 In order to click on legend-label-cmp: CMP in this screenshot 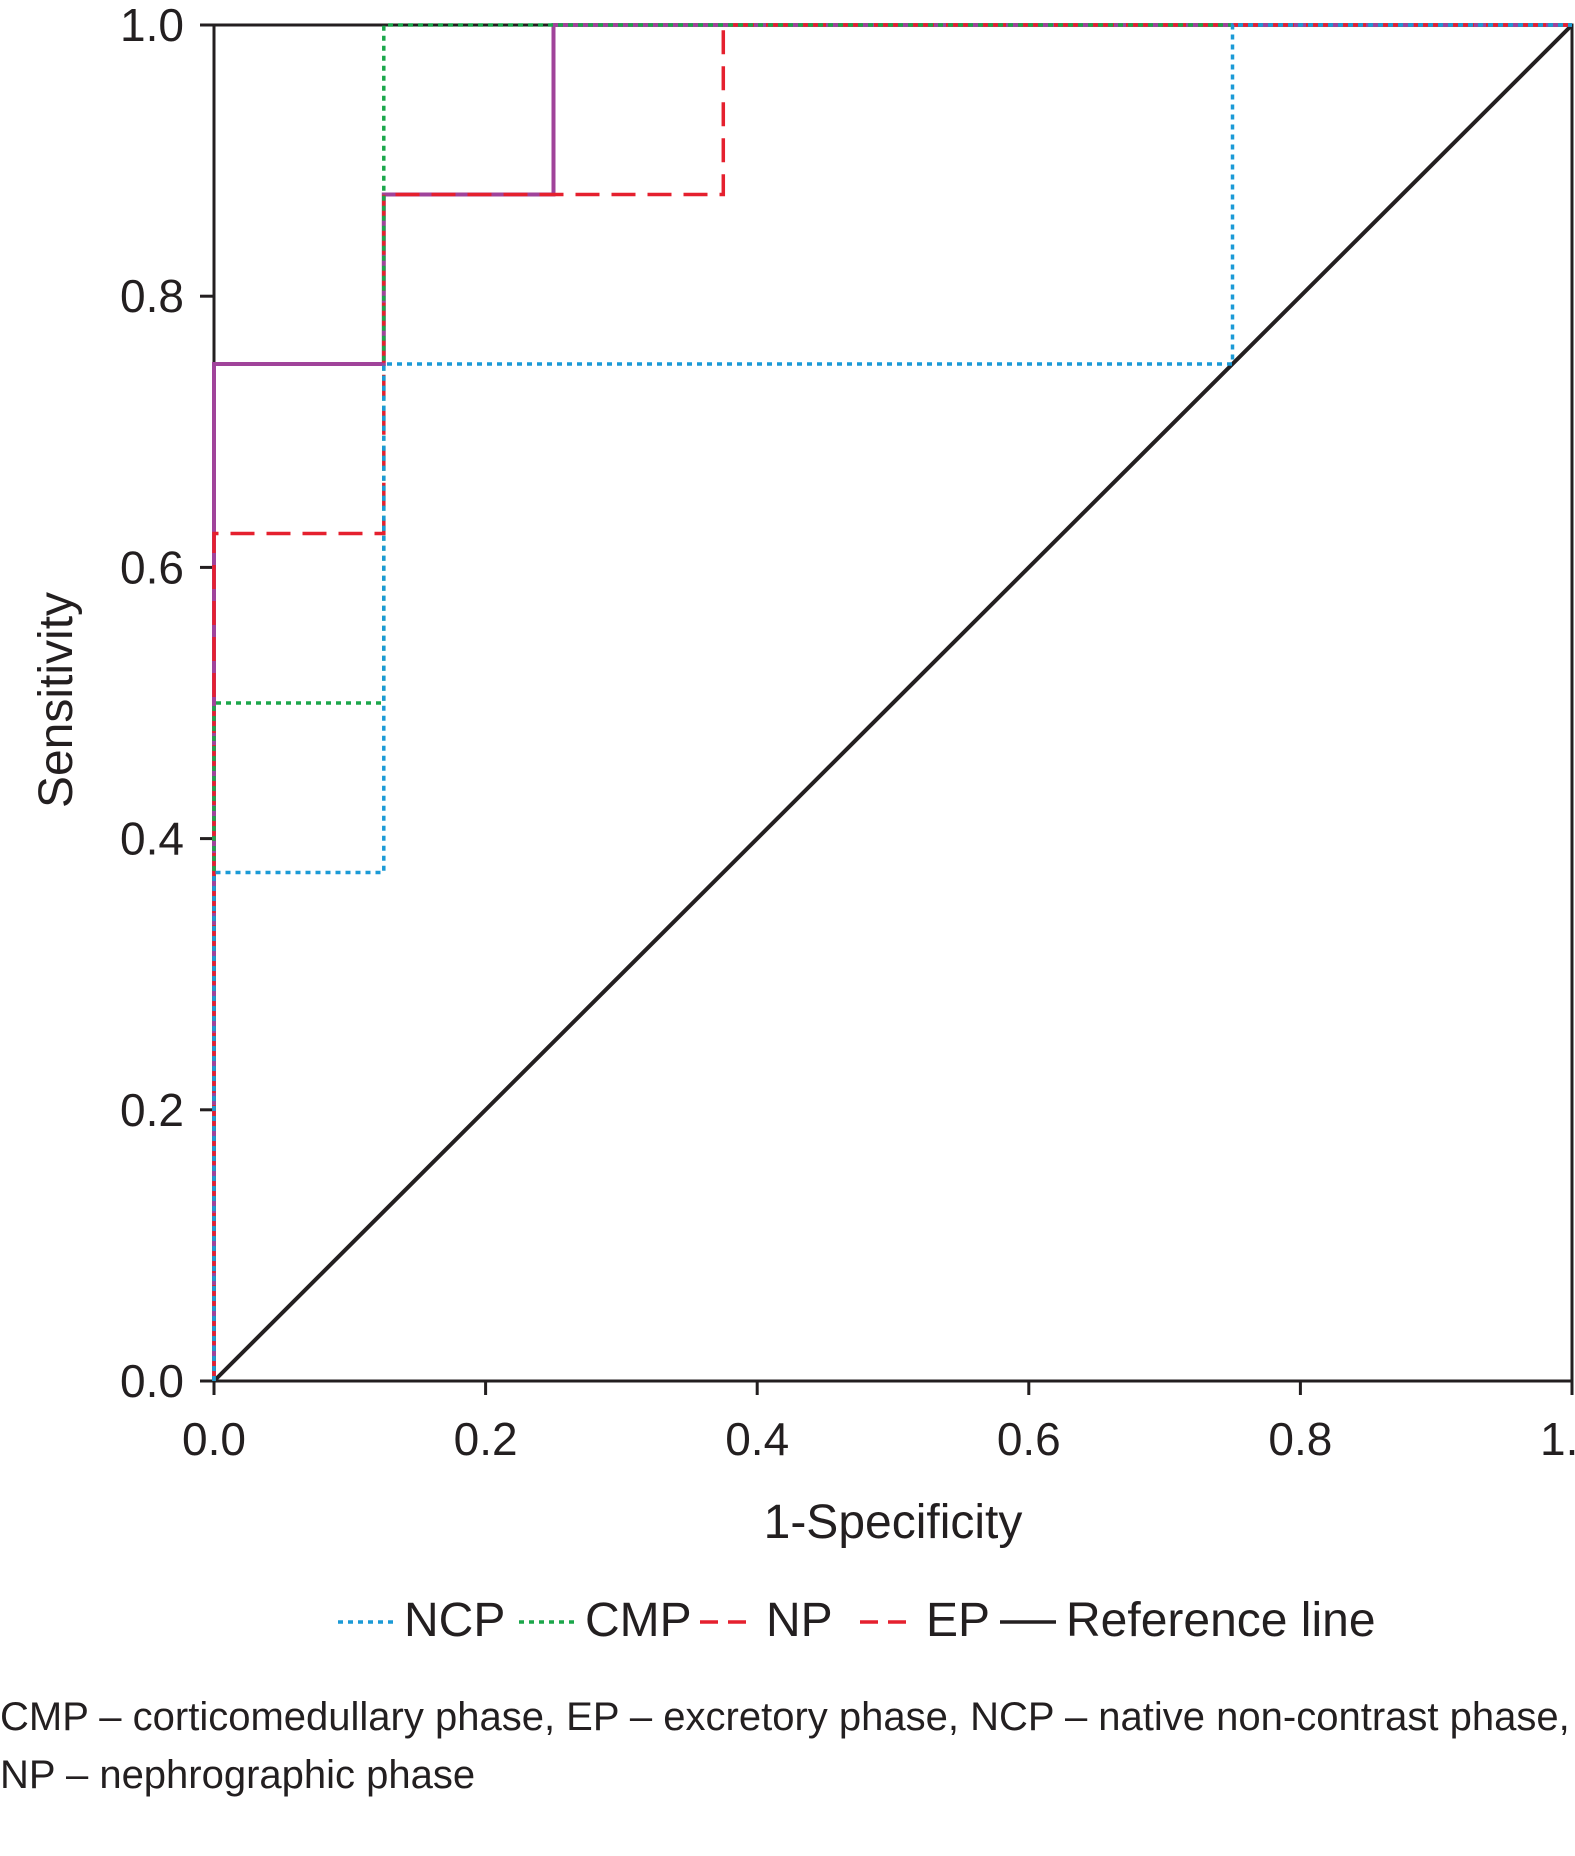, I will do `click(638, 1620)`.